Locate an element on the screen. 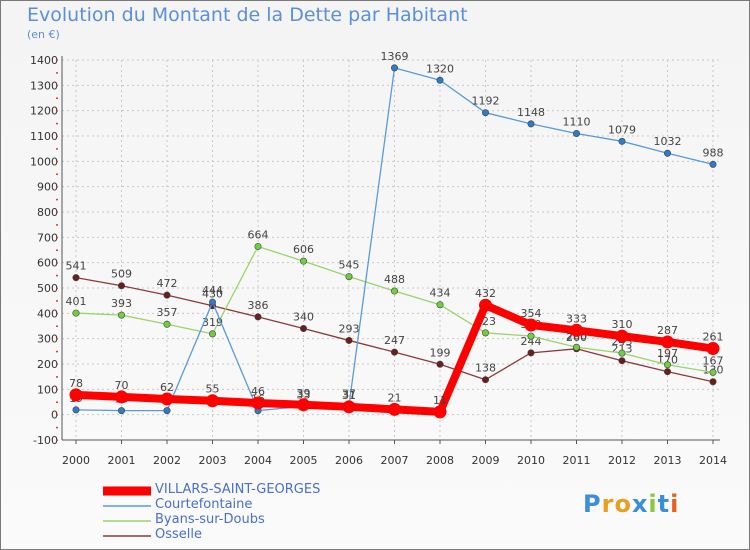 This screenshot has width=750, height=550. data-label: 1192 is located at coordinates (486, 101).